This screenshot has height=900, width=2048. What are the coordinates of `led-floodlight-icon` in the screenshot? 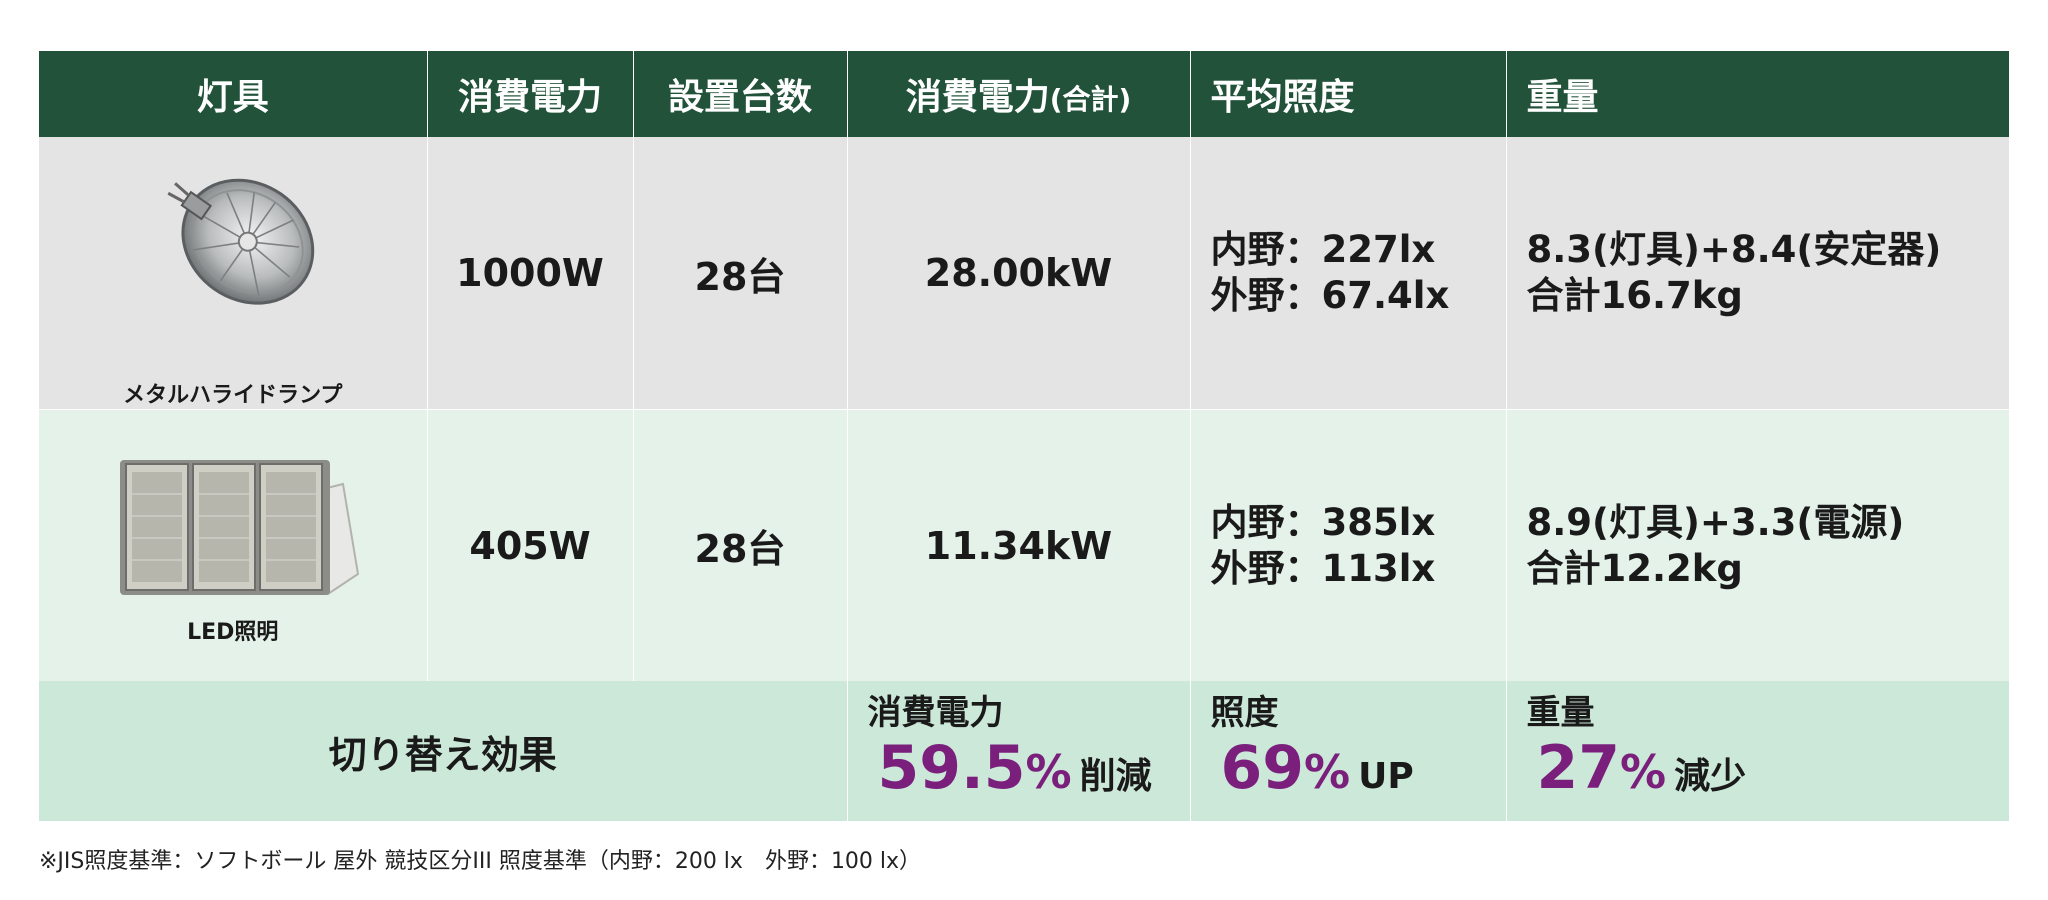 It's located at (239, 528).